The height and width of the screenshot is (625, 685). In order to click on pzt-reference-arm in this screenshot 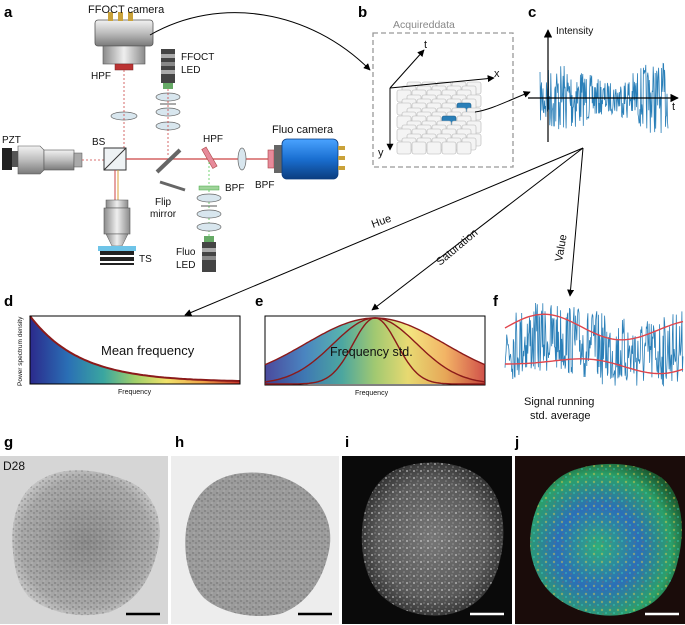, I will do `click(42, 160)`.